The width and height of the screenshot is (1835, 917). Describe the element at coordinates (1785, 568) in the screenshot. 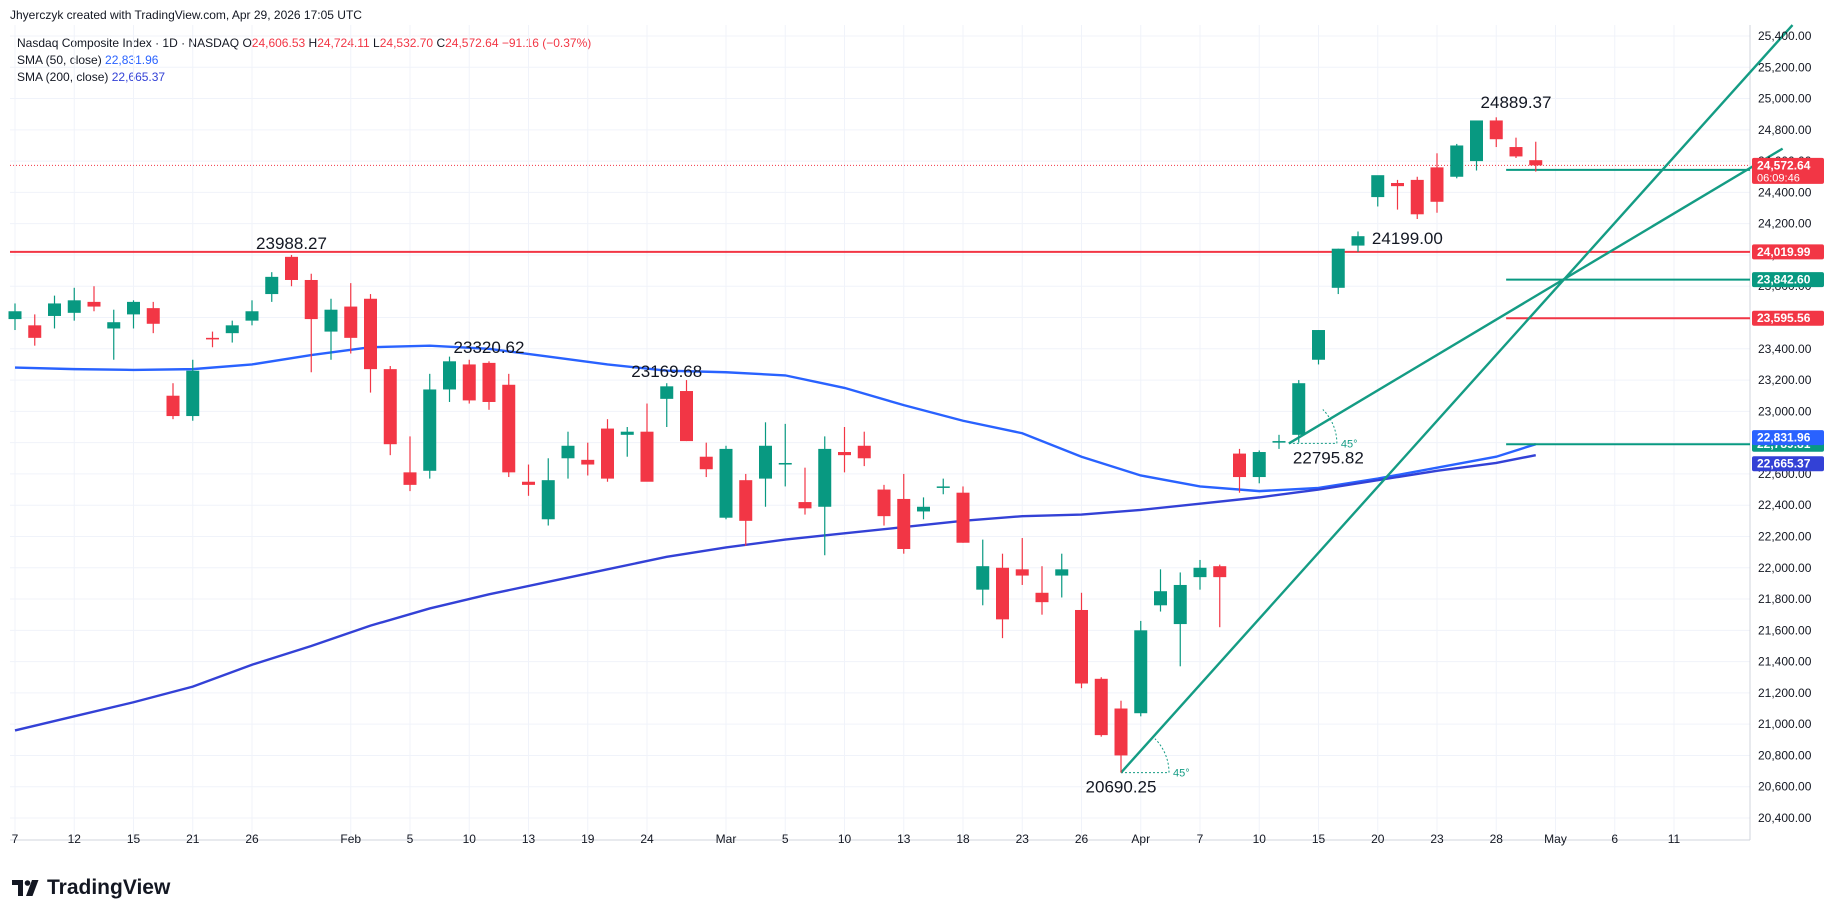

I see `price-tick-label: 22,000.00` at that location.